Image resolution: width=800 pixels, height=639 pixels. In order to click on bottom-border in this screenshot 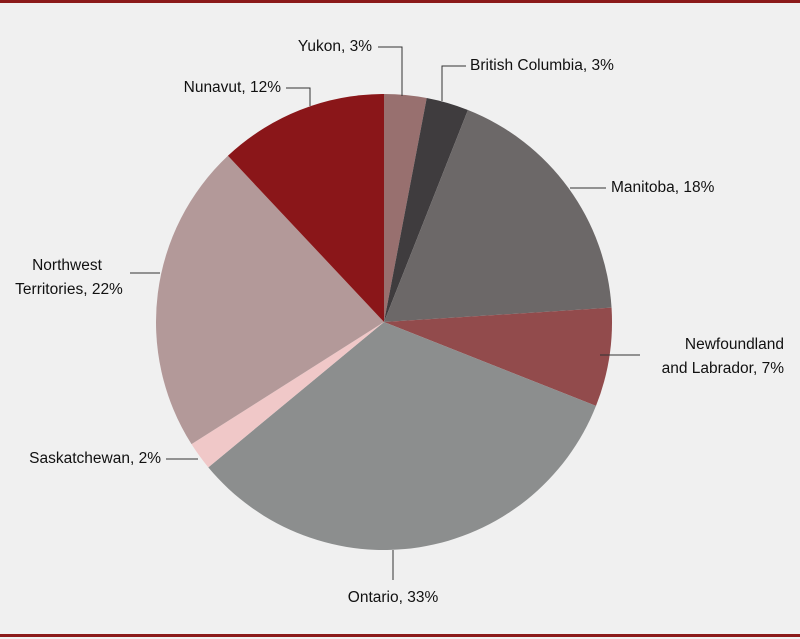, I will do `click(400, 635)`.